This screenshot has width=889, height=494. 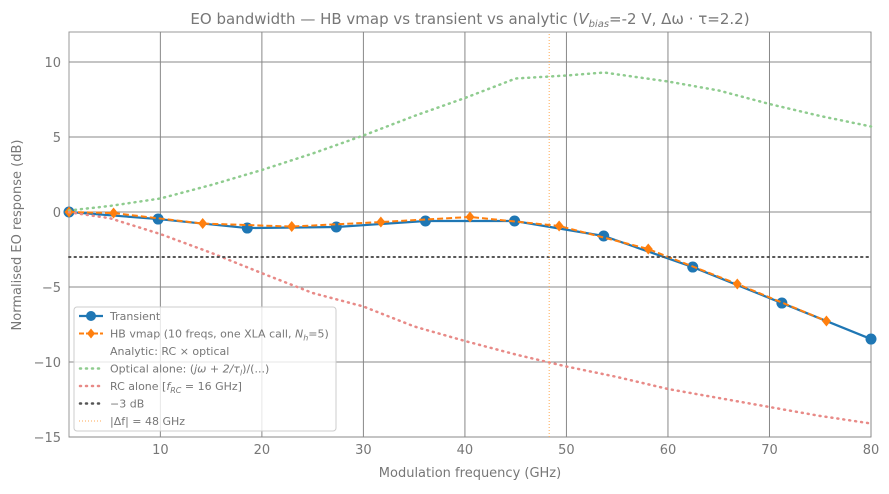 What do you see at coordinates (769, 450) in the screenshot?
I see `x-tick-label: 70` at bounding box center [769, 450].